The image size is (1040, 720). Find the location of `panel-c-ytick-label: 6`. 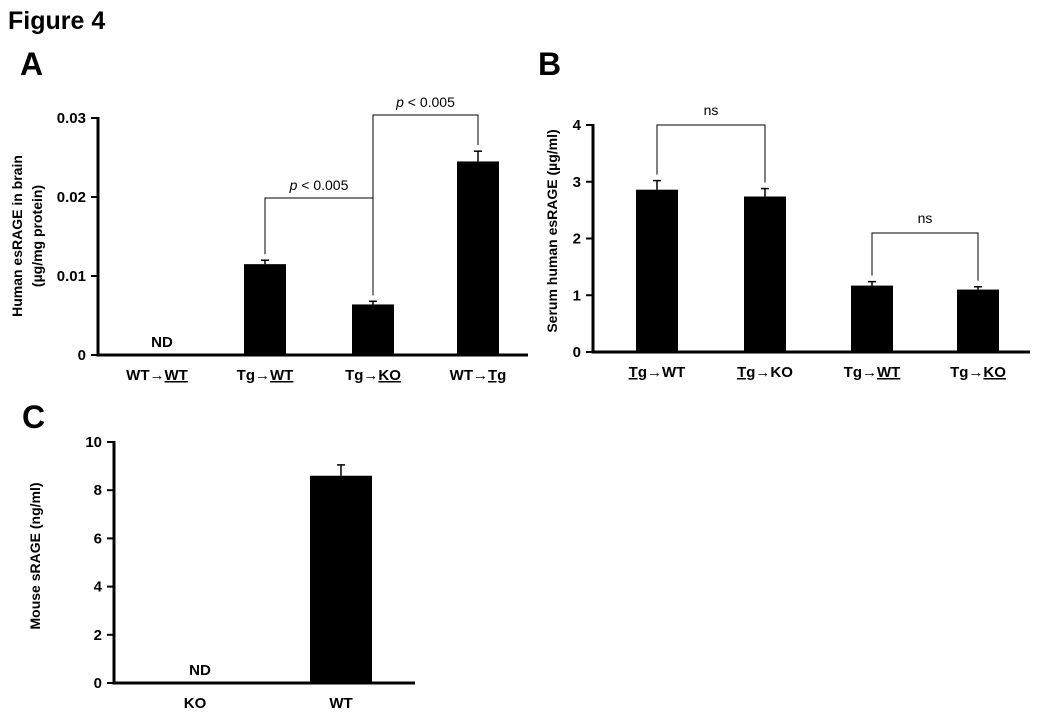

panel-c-ytick-label: 6 is located at coordinates (98, 538).